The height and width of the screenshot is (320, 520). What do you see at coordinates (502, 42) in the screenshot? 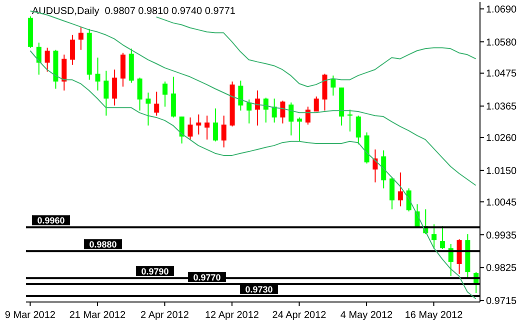
I see `y-tick-label: 1.0580` at bounding box center [502, 42].